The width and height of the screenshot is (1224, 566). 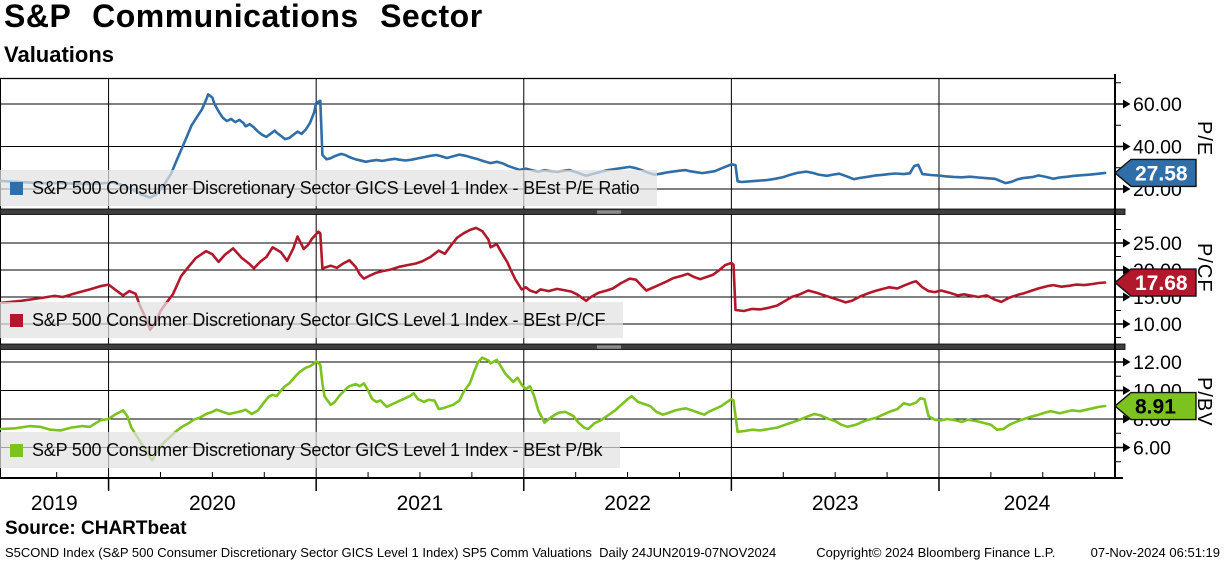 I want to click on axis-title-pbv: P/BV, so click(x=1204, y=402).